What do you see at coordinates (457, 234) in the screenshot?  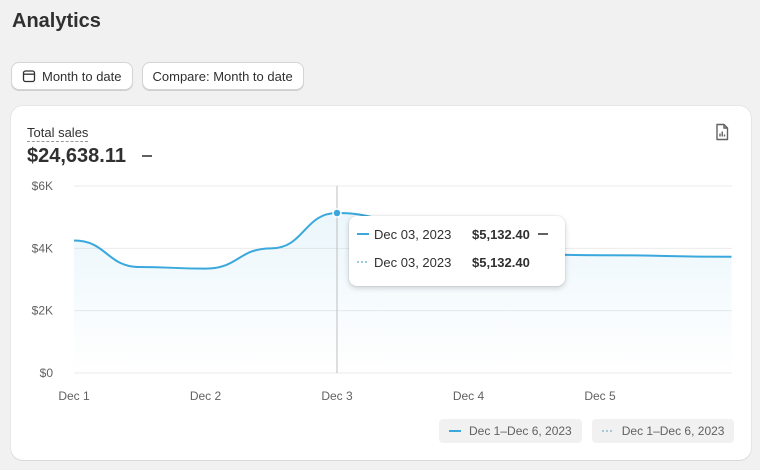 I see `tooltip-row-primary: Dec 03, 2023 $5,132.40` at bounding box center [457, 234].